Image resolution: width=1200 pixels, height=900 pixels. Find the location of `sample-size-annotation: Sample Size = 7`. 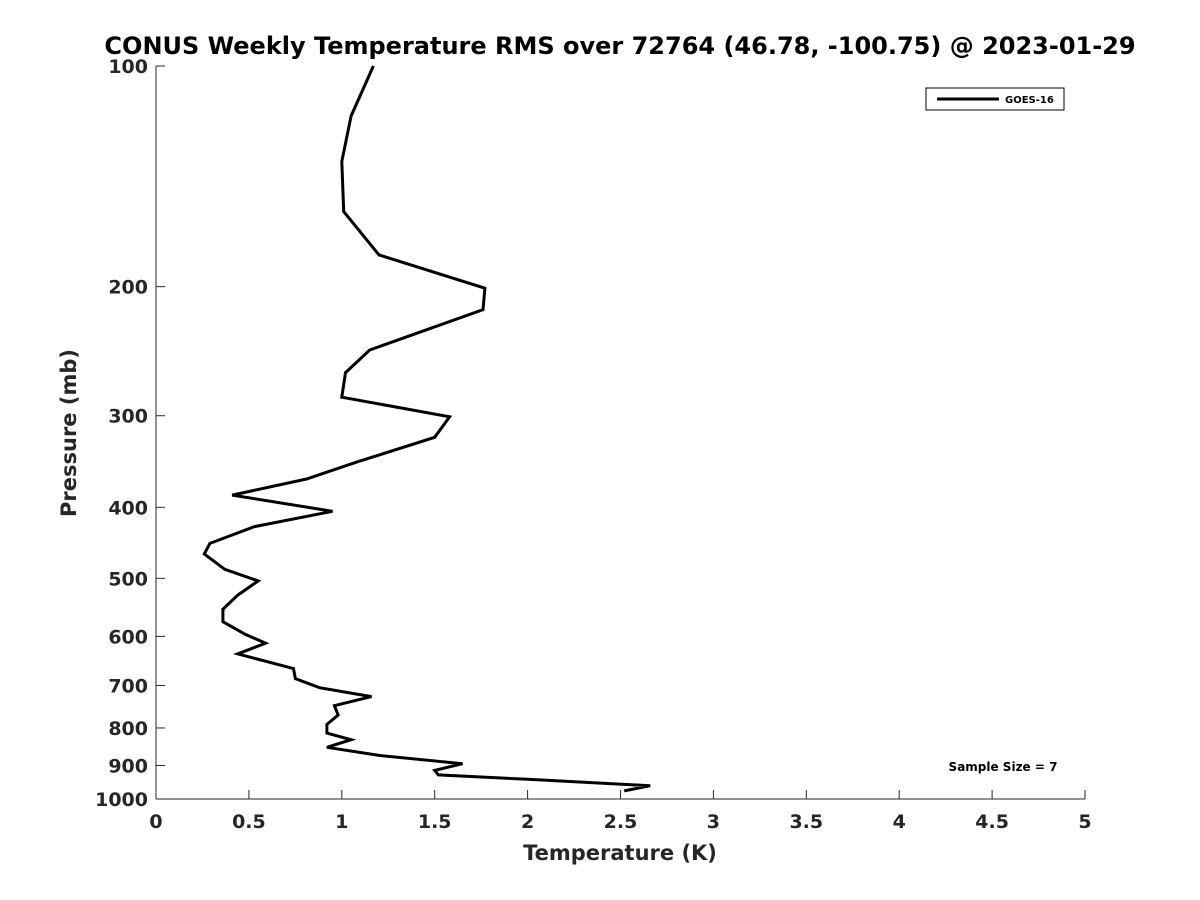

sample-size-annotation: Sample Size = 7 is located at coordinates (1003, 767).